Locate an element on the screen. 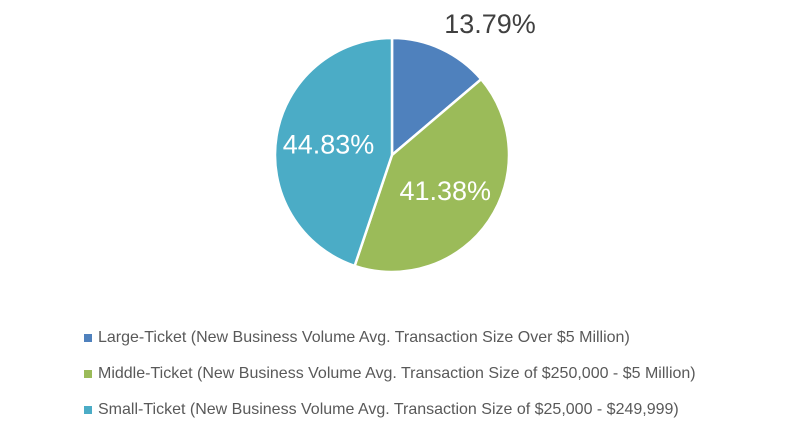  pie-slice-middle is located at coordinates (432, 175).